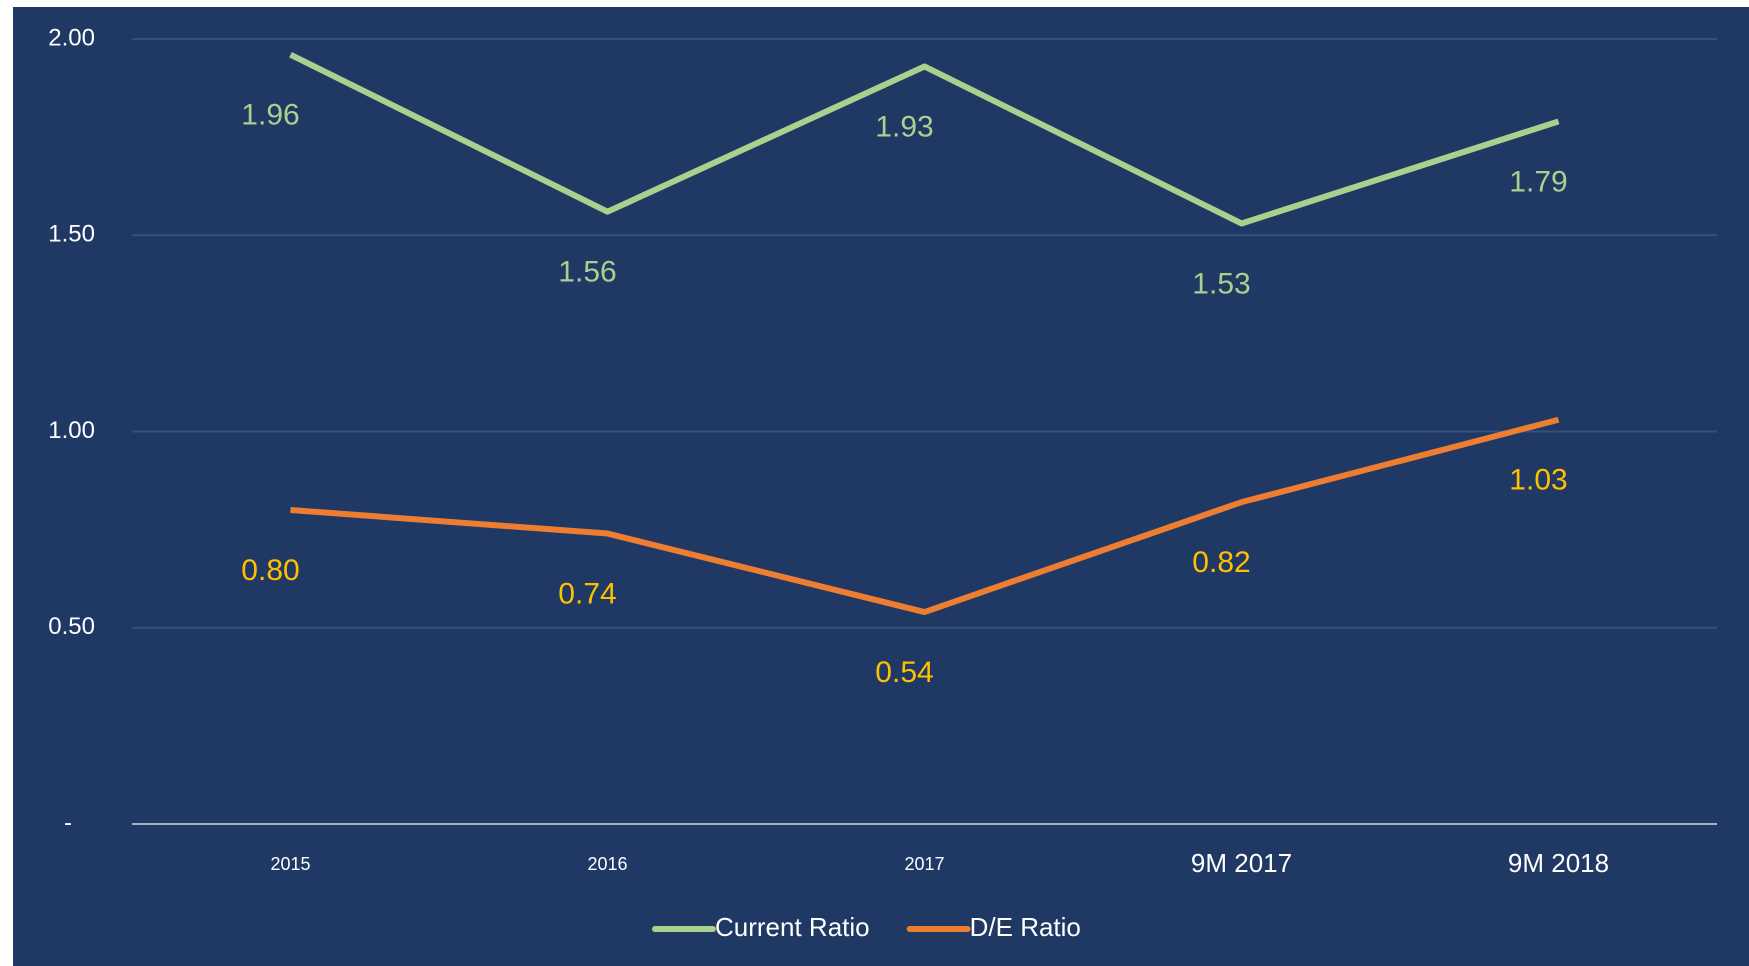  Describe the element at coordinates (71, 626) in the screenshot. I see `y-tick-label: 0.50` at that location.